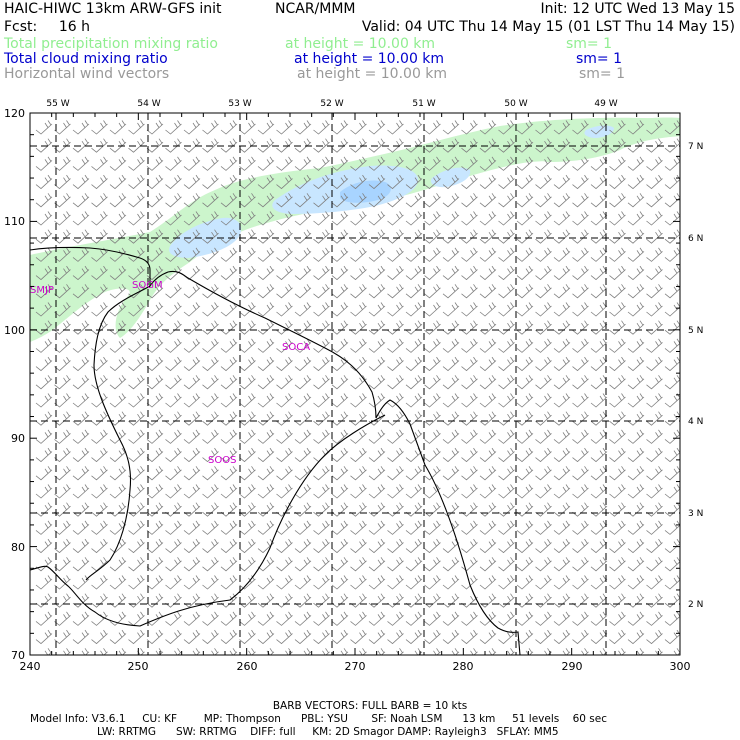  What do you see at coordinates (85, 59) in the screenshot?
I see `field-name-cloud: Total cloud mixing ratio` at bounding box center [85, 59].